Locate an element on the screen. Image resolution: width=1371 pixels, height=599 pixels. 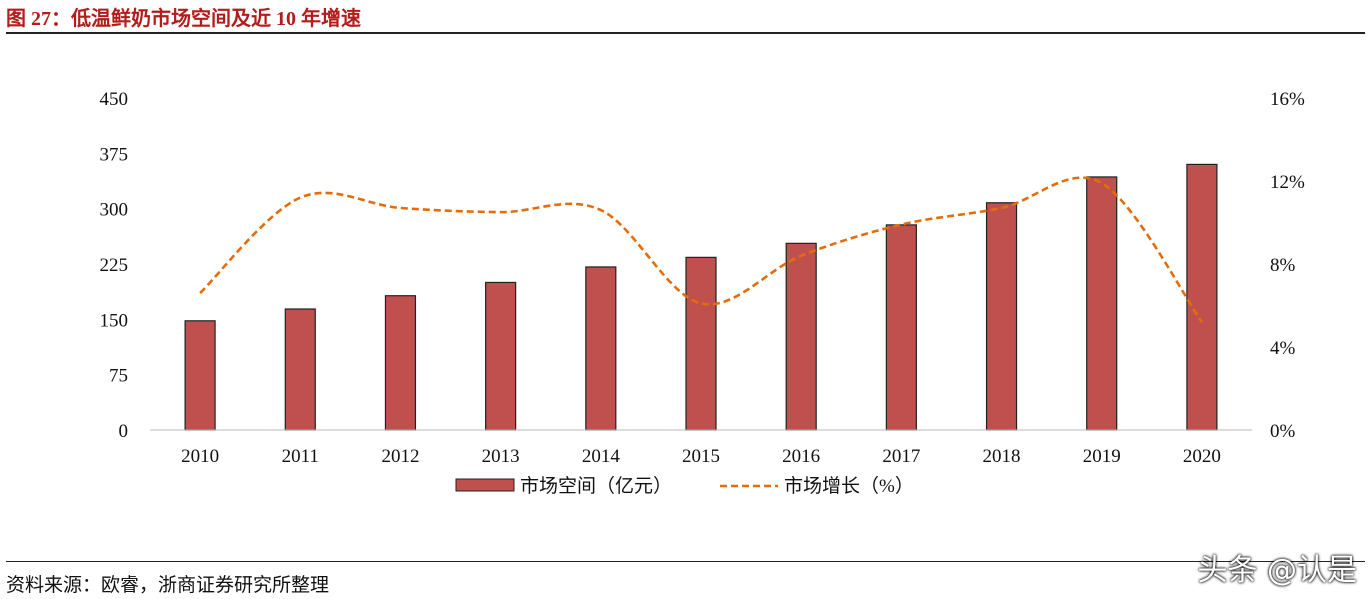
y-left-tick-label: 0 is located at coordinates (124, 431).